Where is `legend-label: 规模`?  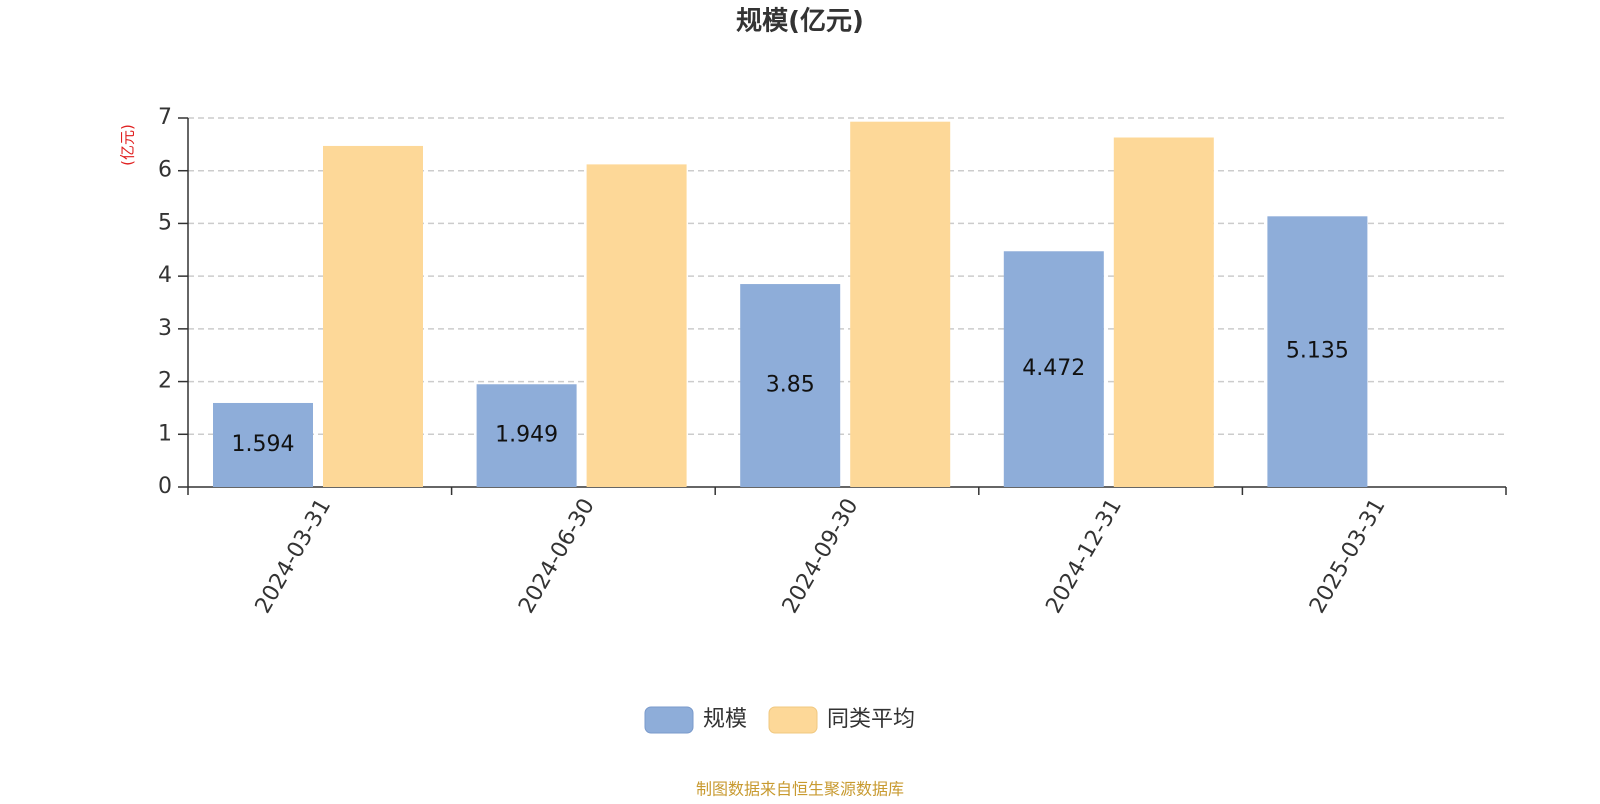 legend-label: 规模 is located at coordinates (725, 719).